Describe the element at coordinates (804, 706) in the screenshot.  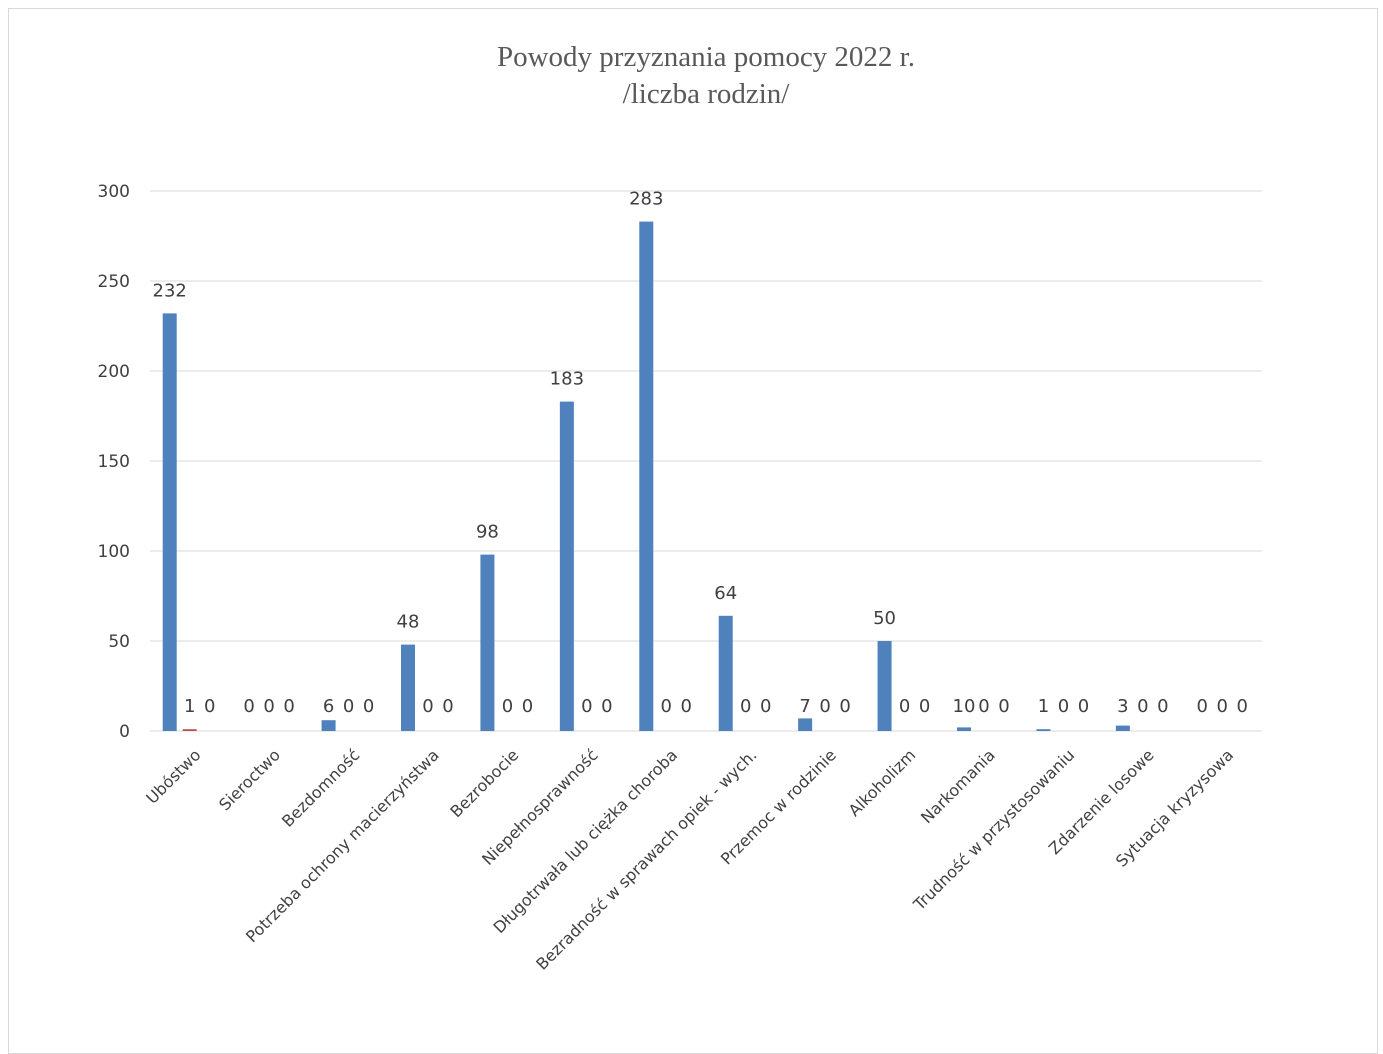
I see `data-label: 7` at that location.